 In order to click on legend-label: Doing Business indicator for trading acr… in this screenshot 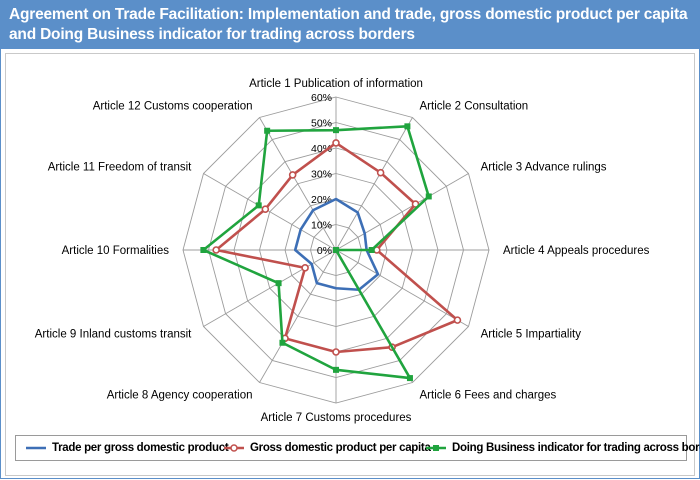, I will do `click(576, 448)`.